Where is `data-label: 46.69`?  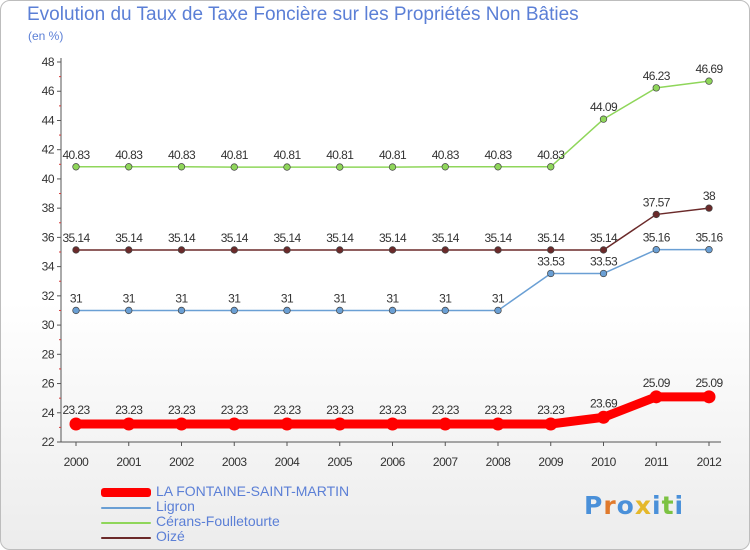
data-label: 46.69 is located at coordinates (709, 69).